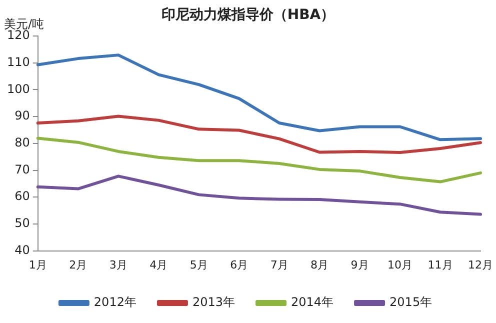 This screenshot has width=496, height=323. What do you see at coordinates (18, 35) in the screenshot?
I see `y-tick-label: 120` at bounding box center [18, 35].